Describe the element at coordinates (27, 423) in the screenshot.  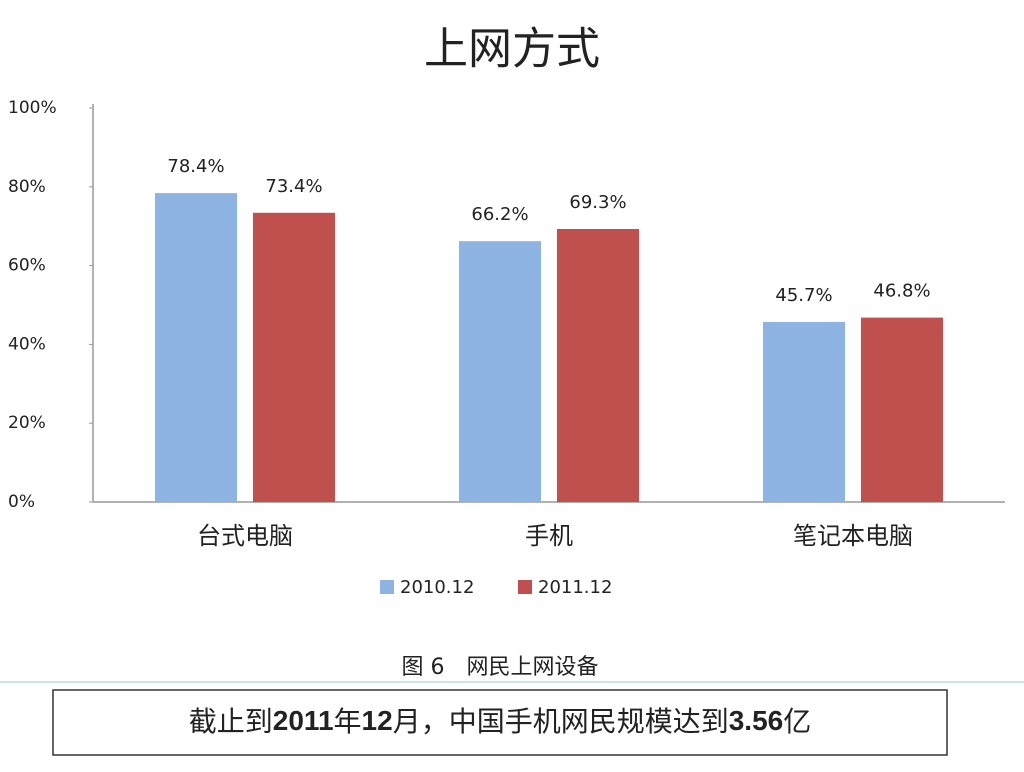
I see `y-tick-label: 20%` at that location.